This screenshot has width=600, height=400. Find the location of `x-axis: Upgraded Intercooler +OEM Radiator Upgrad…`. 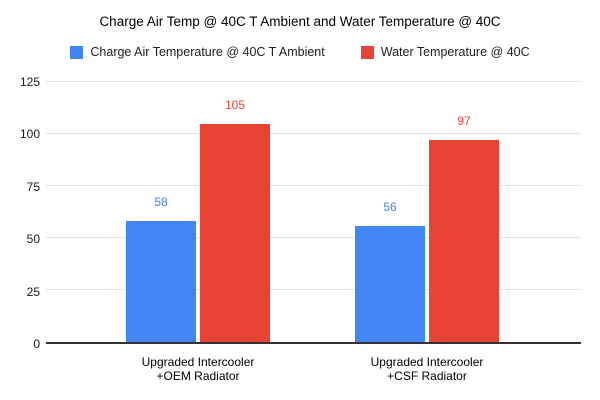

x-axis: Upgraded Intercooler +OEM Radiator Upgrad… is located at coordinates (313, 375).